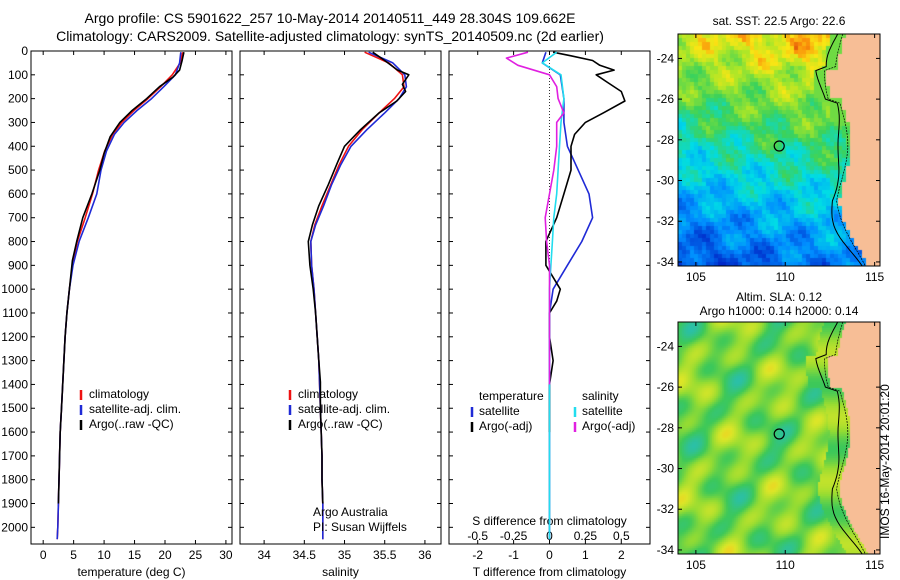 The height and width of the screenshot is (580, 900). What do you see at coordinates (779, 297) in the screenshot?
I see `sla-map-title: Altim. SLA: 0.12` at bounding box center [779, 297].